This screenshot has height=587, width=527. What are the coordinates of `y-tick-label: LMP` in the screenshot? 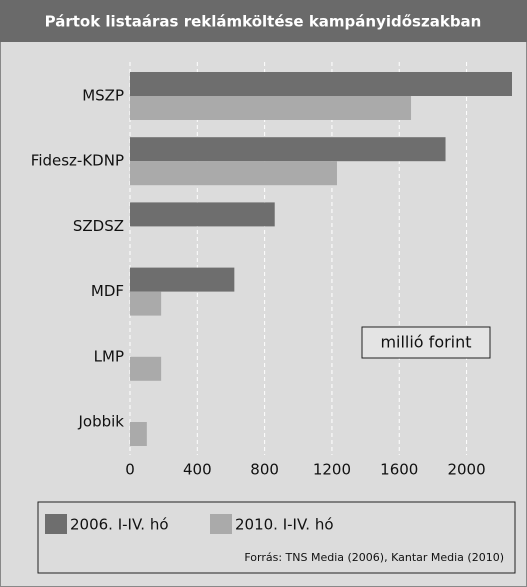 It's located at (109, 356).